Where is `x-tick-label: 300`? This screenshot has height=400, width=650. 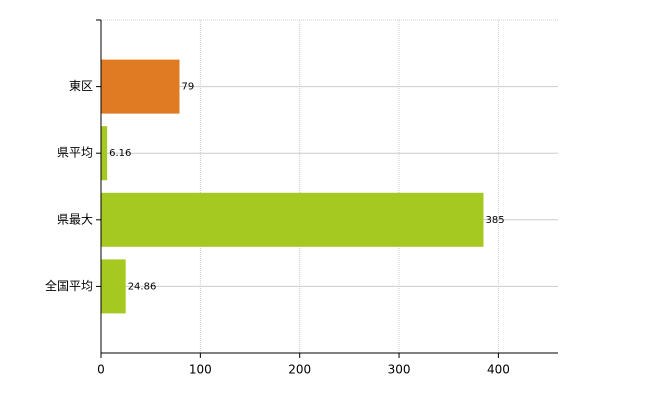
x-tick-label: 300 is located at coordinates (399, 370).